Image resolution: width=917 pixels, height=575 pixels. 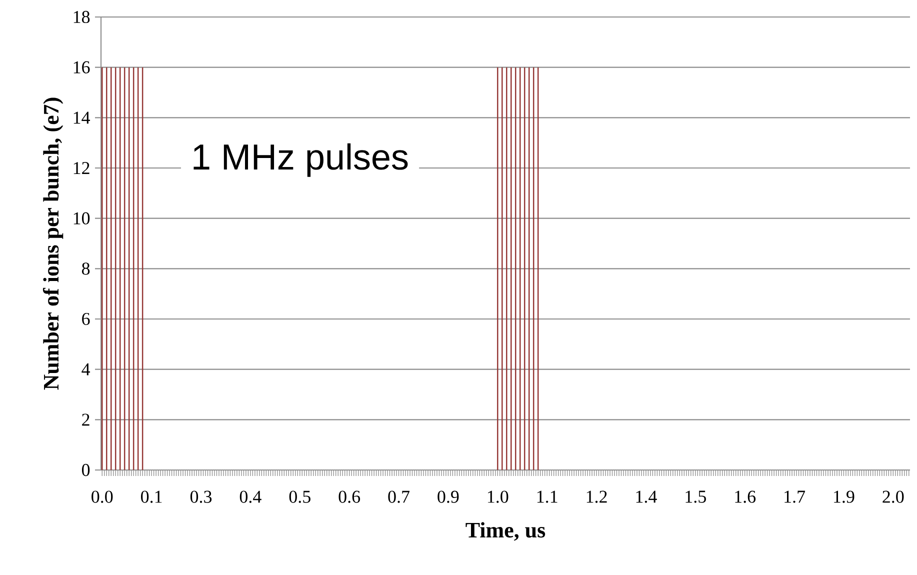 What do you see at coordinates (596, 496) in the screenshot?
I see `x-tick-label: 1.2` at bounding box center [596, 496].